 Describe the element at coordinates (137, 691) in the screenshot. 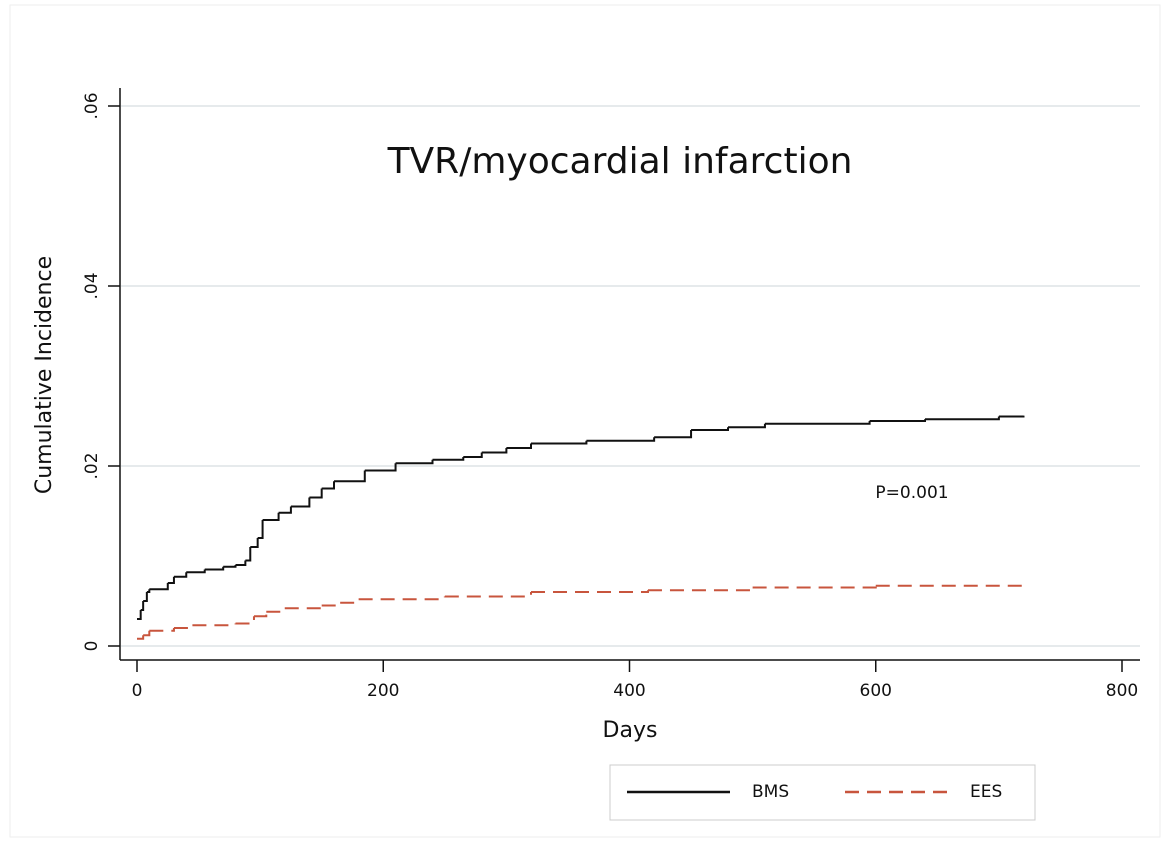

I see `x-tick-label: 0` at that location.